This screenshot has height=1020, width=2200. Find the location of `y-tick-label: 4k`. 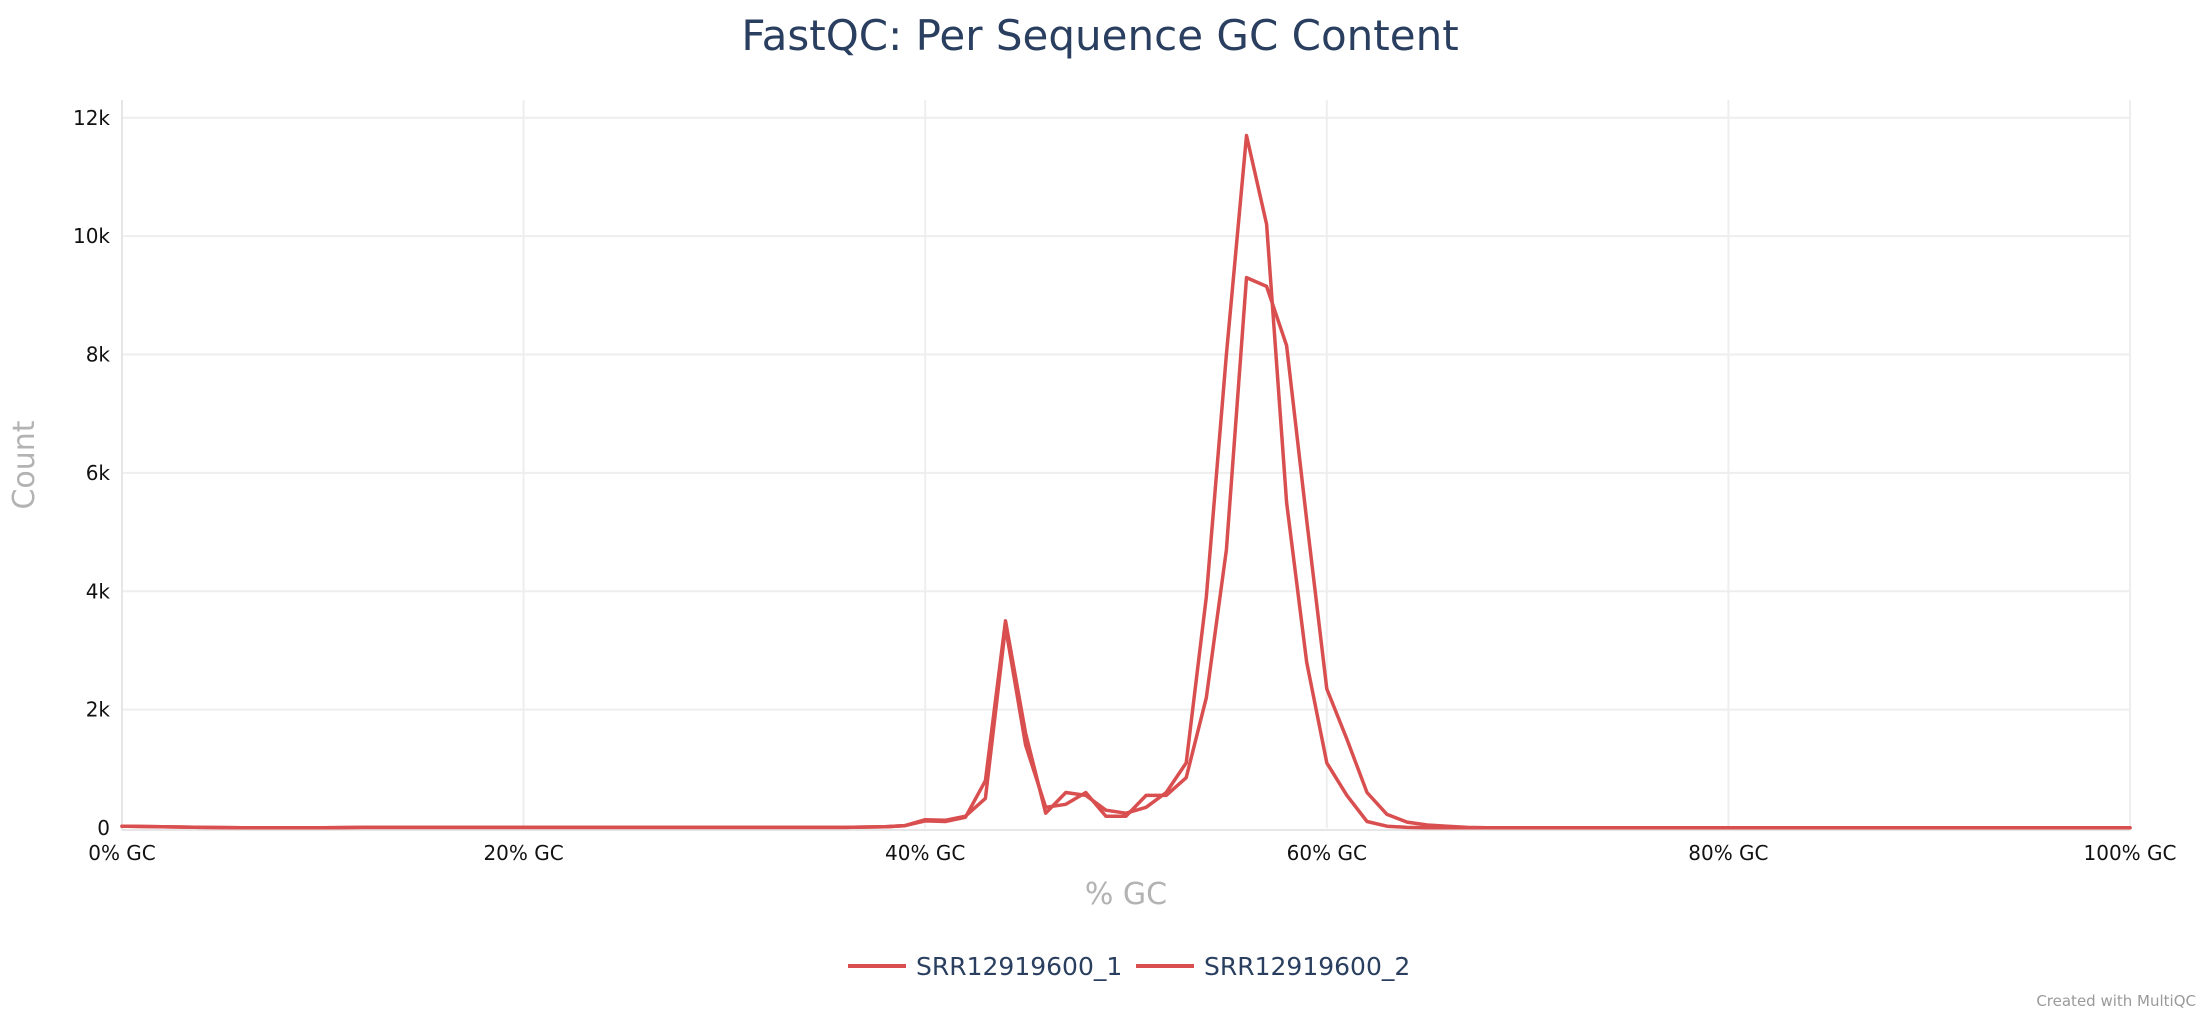

y-tick-label: 4k is located at coordinates (98, 591).